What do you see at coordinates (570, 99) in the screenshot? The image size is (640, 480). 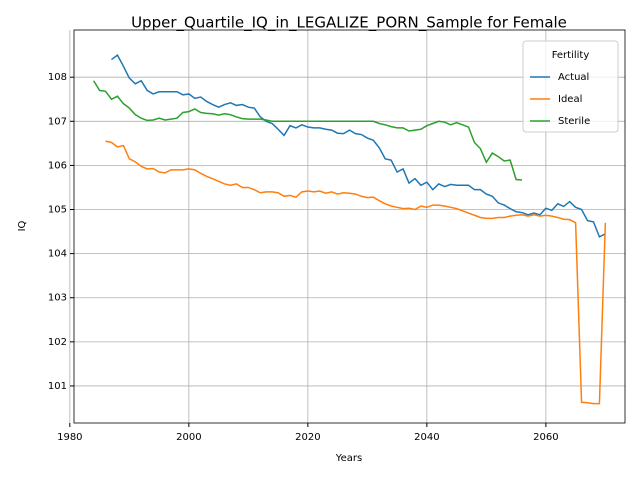 I see `legend-label: Ideal` at bounding box center [570, 99].